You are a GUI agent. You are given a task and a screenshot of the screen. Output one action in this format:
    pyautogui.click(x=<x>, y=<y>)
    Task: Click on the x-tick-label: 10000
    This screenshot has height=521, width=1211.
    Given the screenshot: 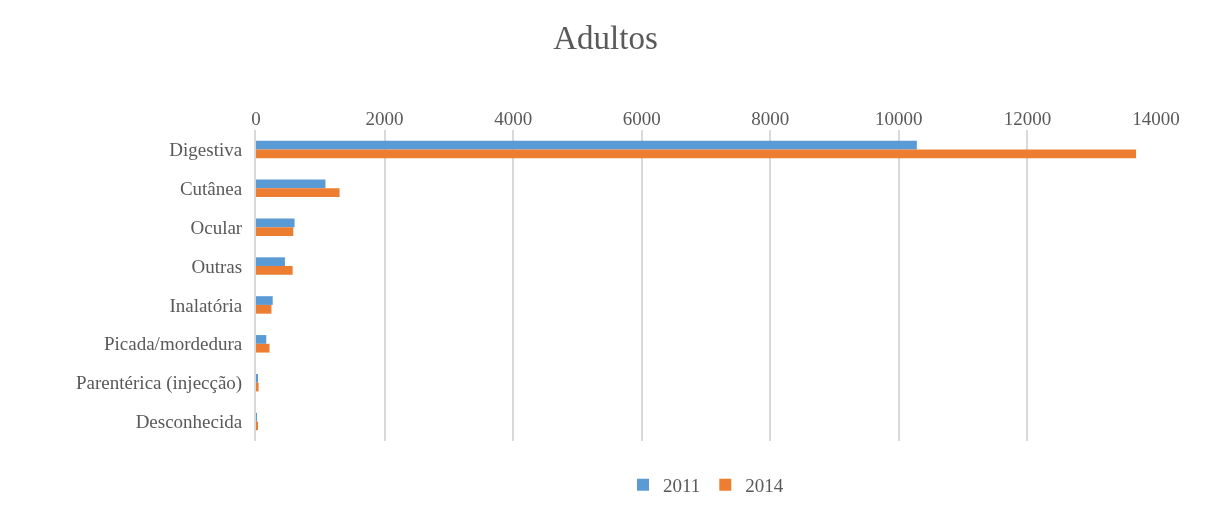 What is the action you would take?
    pyautogui.click(x=899, y=119)
    